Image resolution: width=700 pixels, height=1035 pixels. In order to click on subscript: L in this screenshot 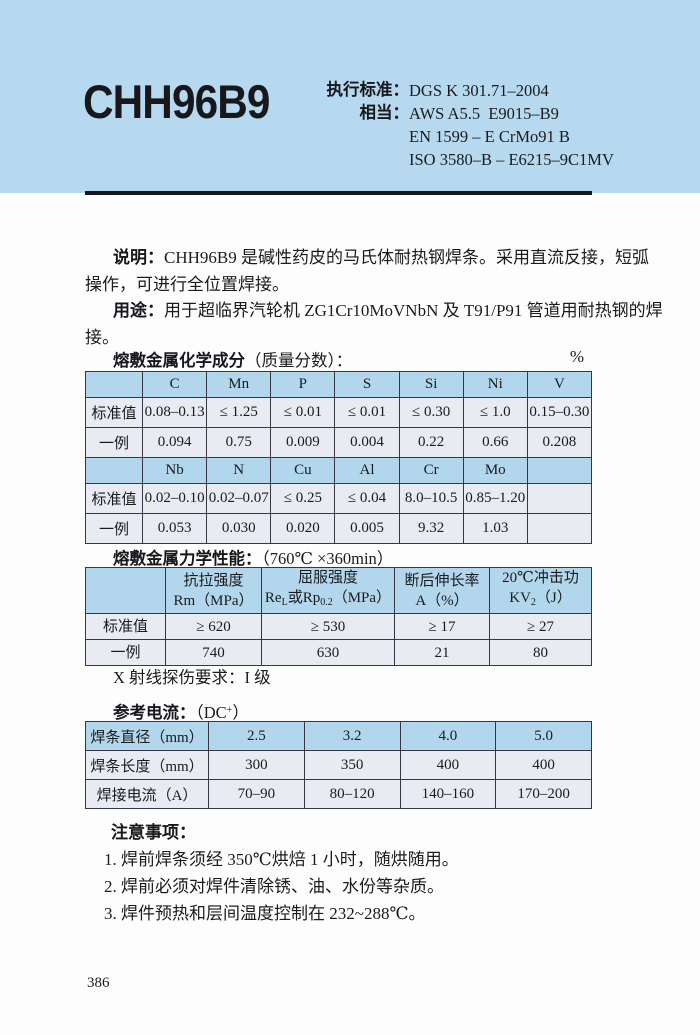, I will do `click(284, 602)`.